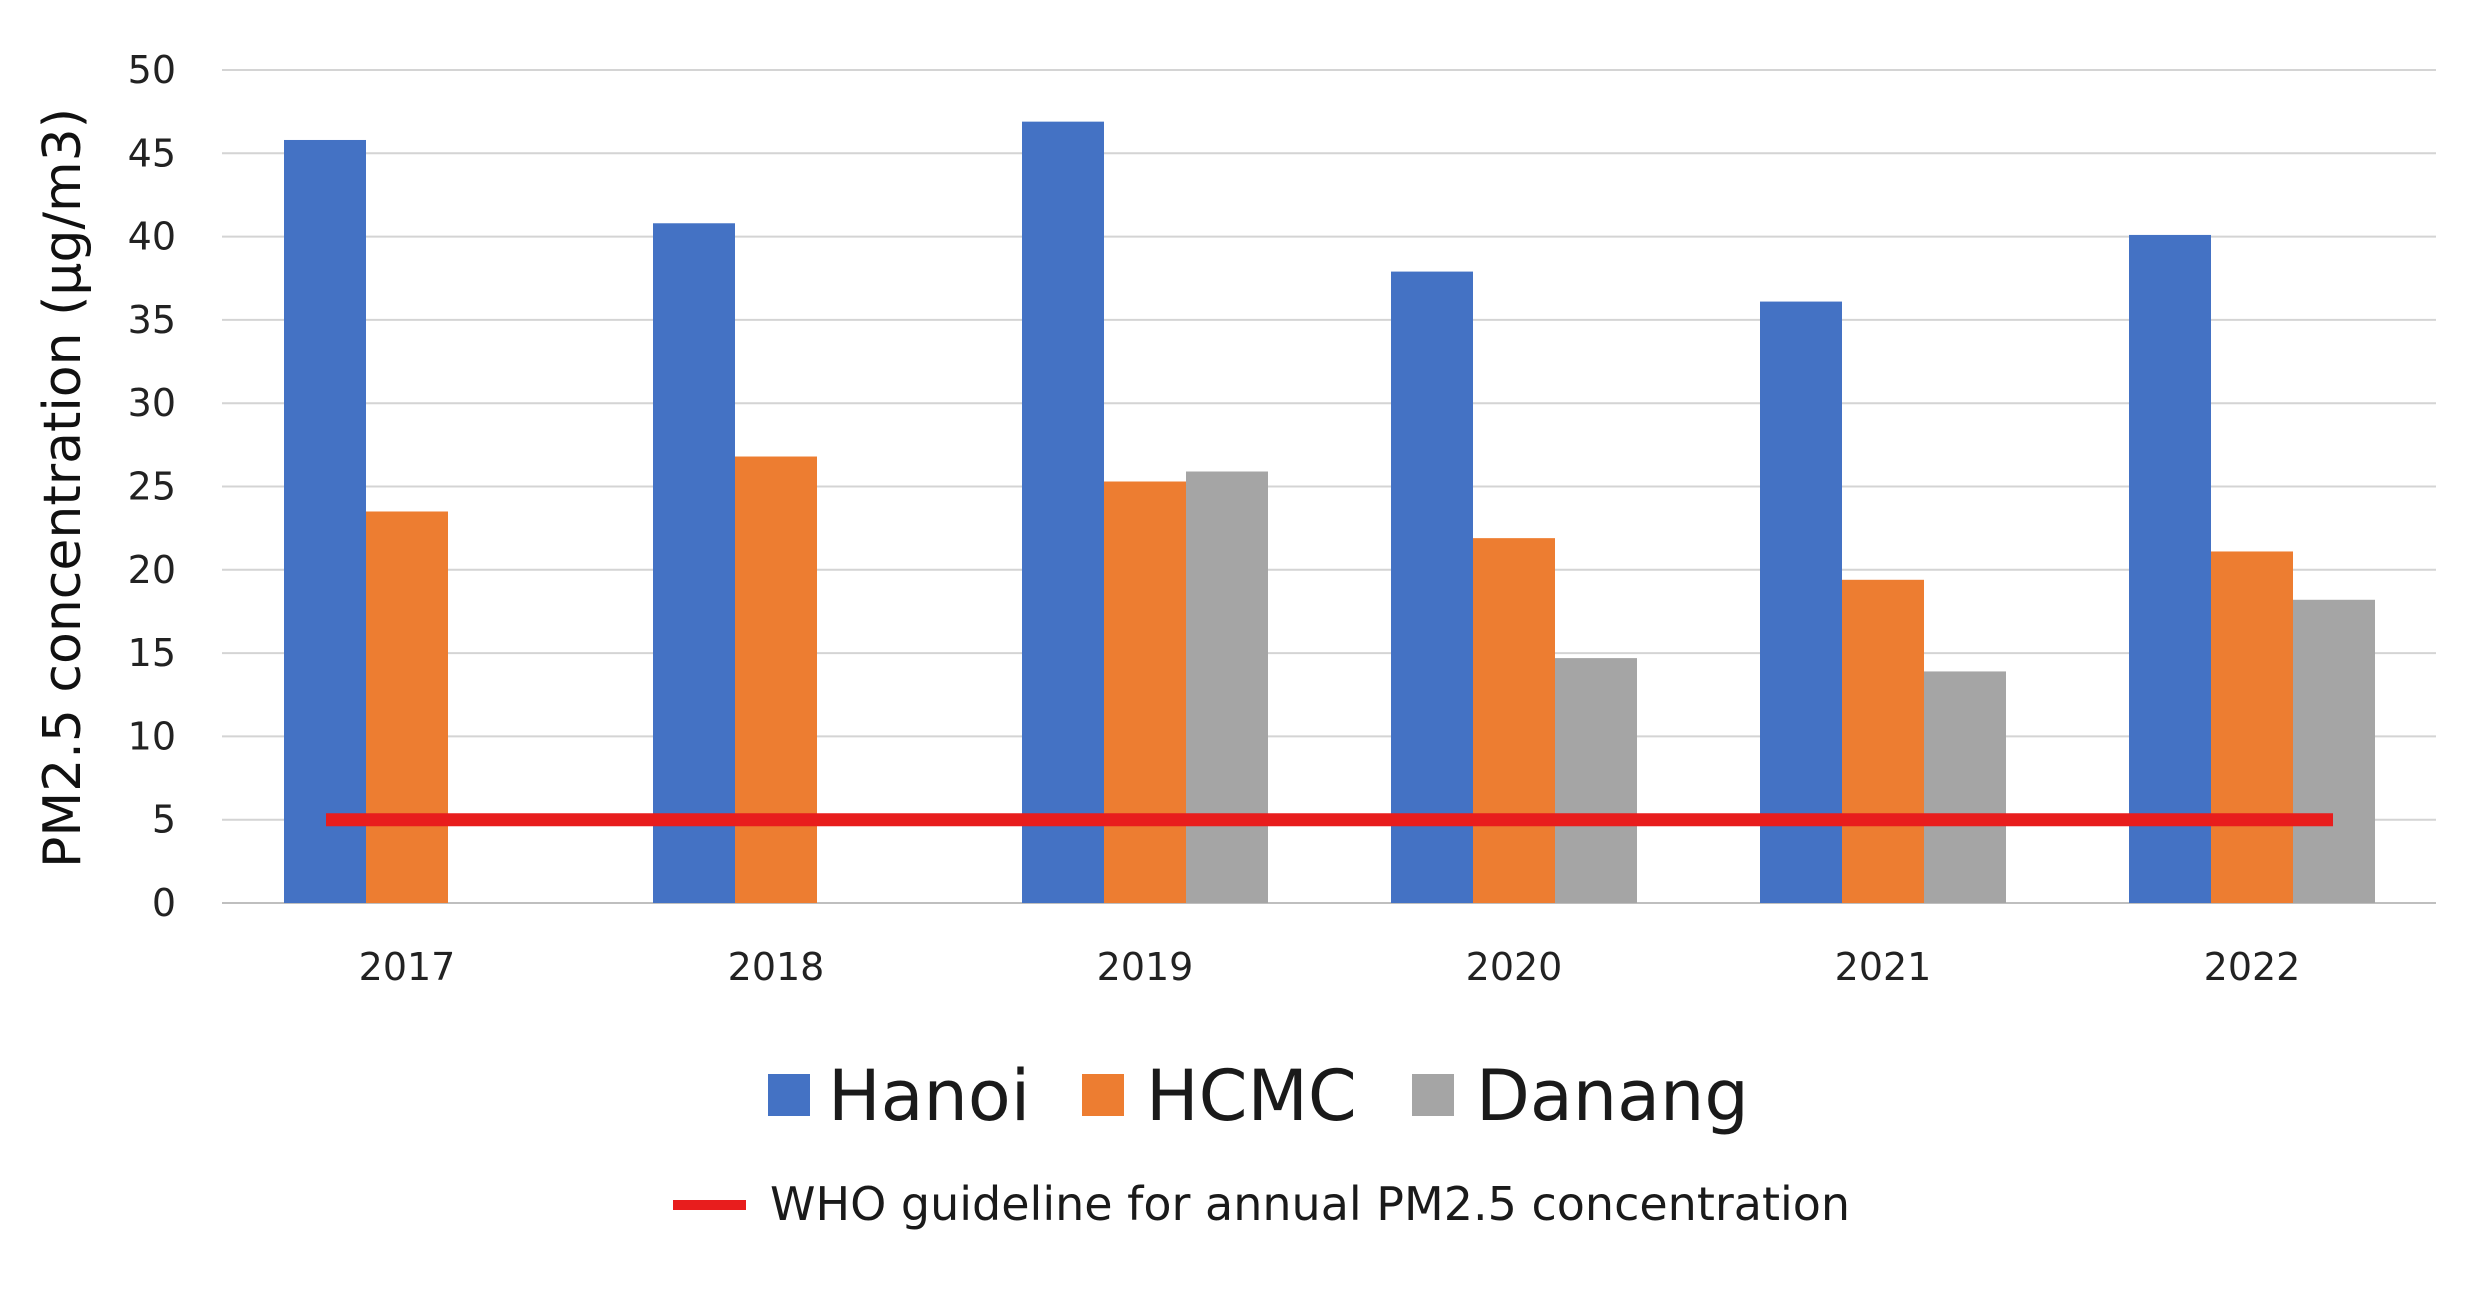 This screenshot has height=1289, width=2466. Describe the element at coordinates (152, 70) in the screenshot. I see `y-tick-label: 50` at that location.